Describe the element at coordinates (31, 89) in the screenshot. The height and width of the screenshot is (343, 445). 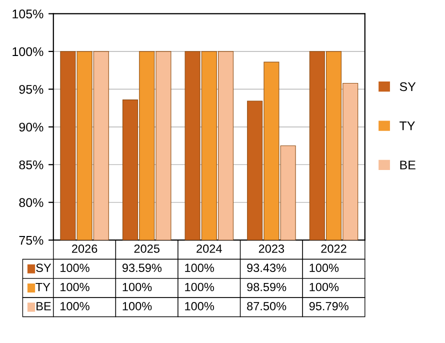
I see `y-tick-label: 95%` at that location.